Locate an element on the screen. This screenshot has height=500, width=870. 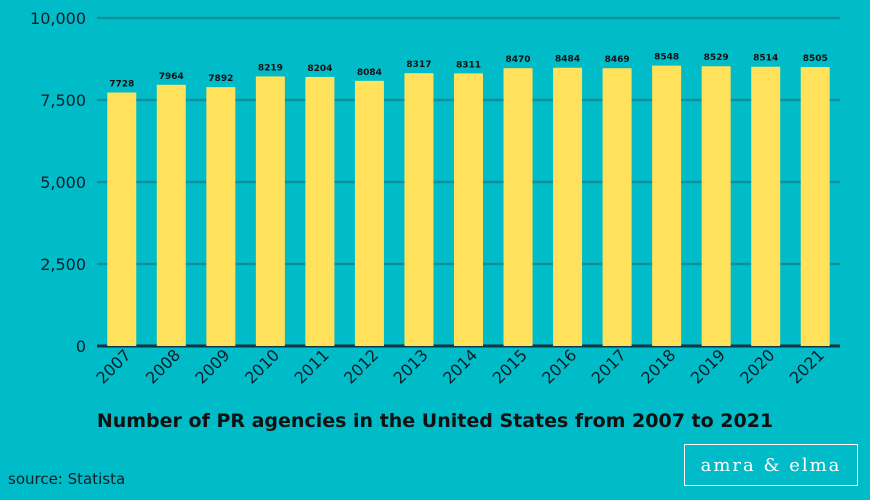
x-tick-label: 2020 is located at coordinates (757, 366).